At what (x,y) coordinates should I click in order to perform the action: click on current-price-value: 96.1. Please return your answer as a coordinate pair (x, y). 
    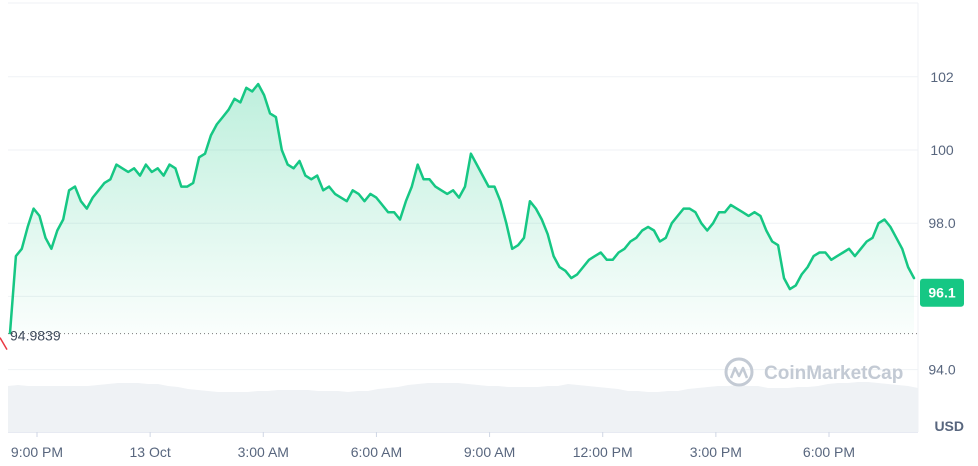
    Looking at the image, I should click on (941, 293).